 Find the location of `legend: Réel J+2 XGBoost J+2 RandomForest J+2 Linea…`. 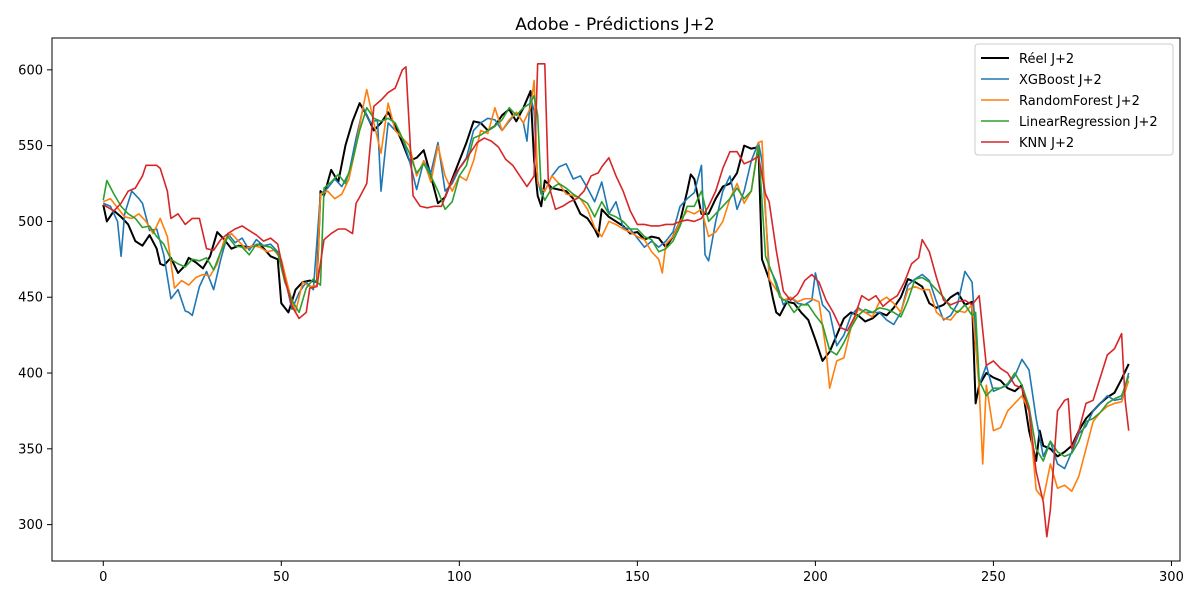

legend: Réel J+2 XGBoost J+2 RandomForest J+2 Linea… is located at coordinates (1074, 99).